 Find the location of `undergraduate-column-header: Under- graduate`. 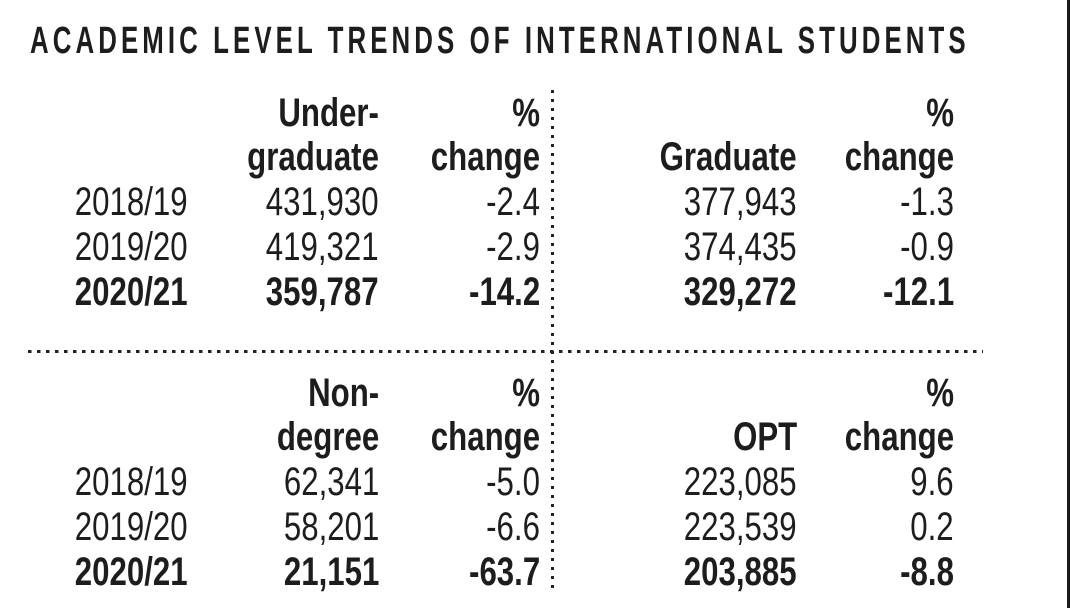

undergraduate-column-header: Under- graduate is located at coordinates (283, 134).